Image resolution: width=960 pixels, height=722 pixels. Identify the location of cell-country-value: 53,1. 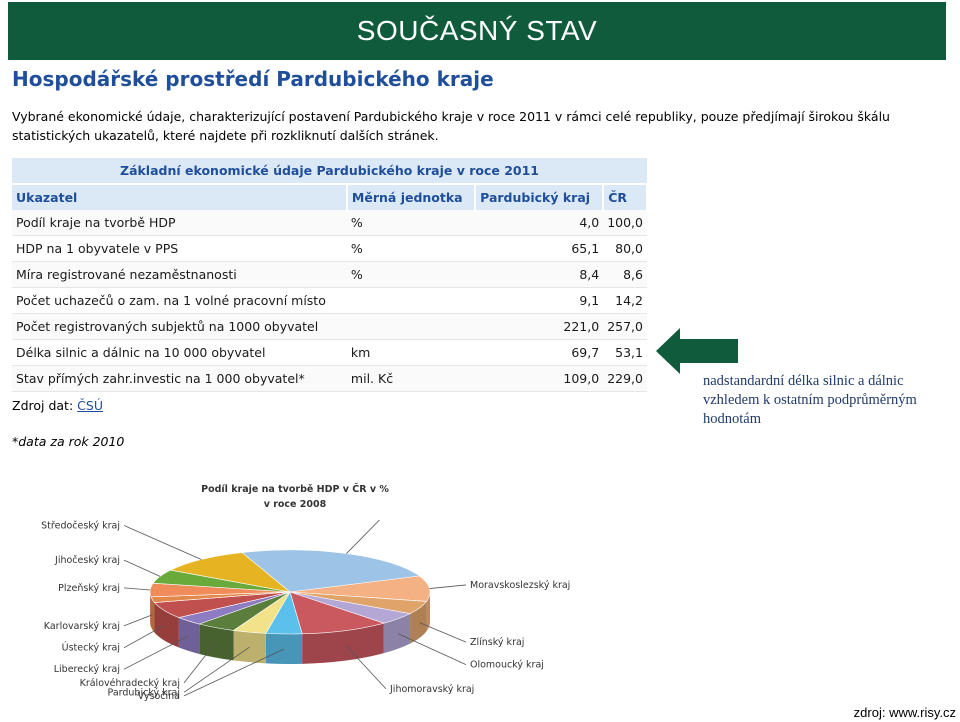
(625, 352).